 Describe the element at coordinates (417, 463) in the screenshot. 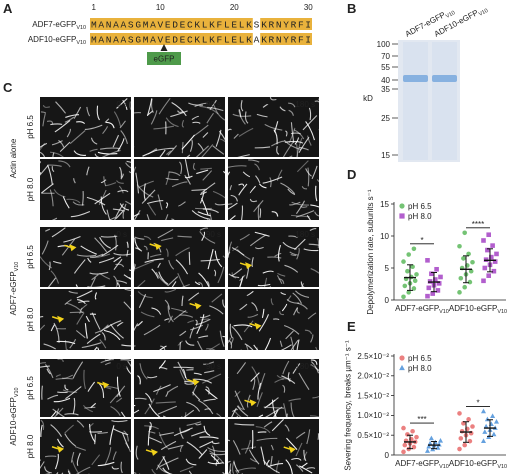

I see `x-tick-label-text: ADF7-eGFP` at that location.